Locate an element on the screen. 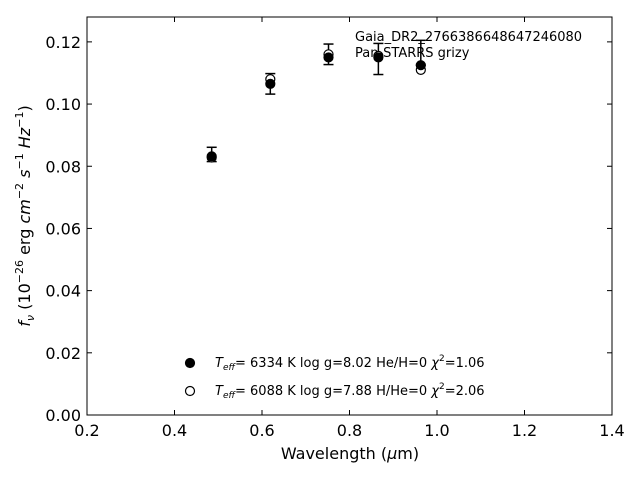  x-tick-label: 0.6 is located at coordinates (261, 430).